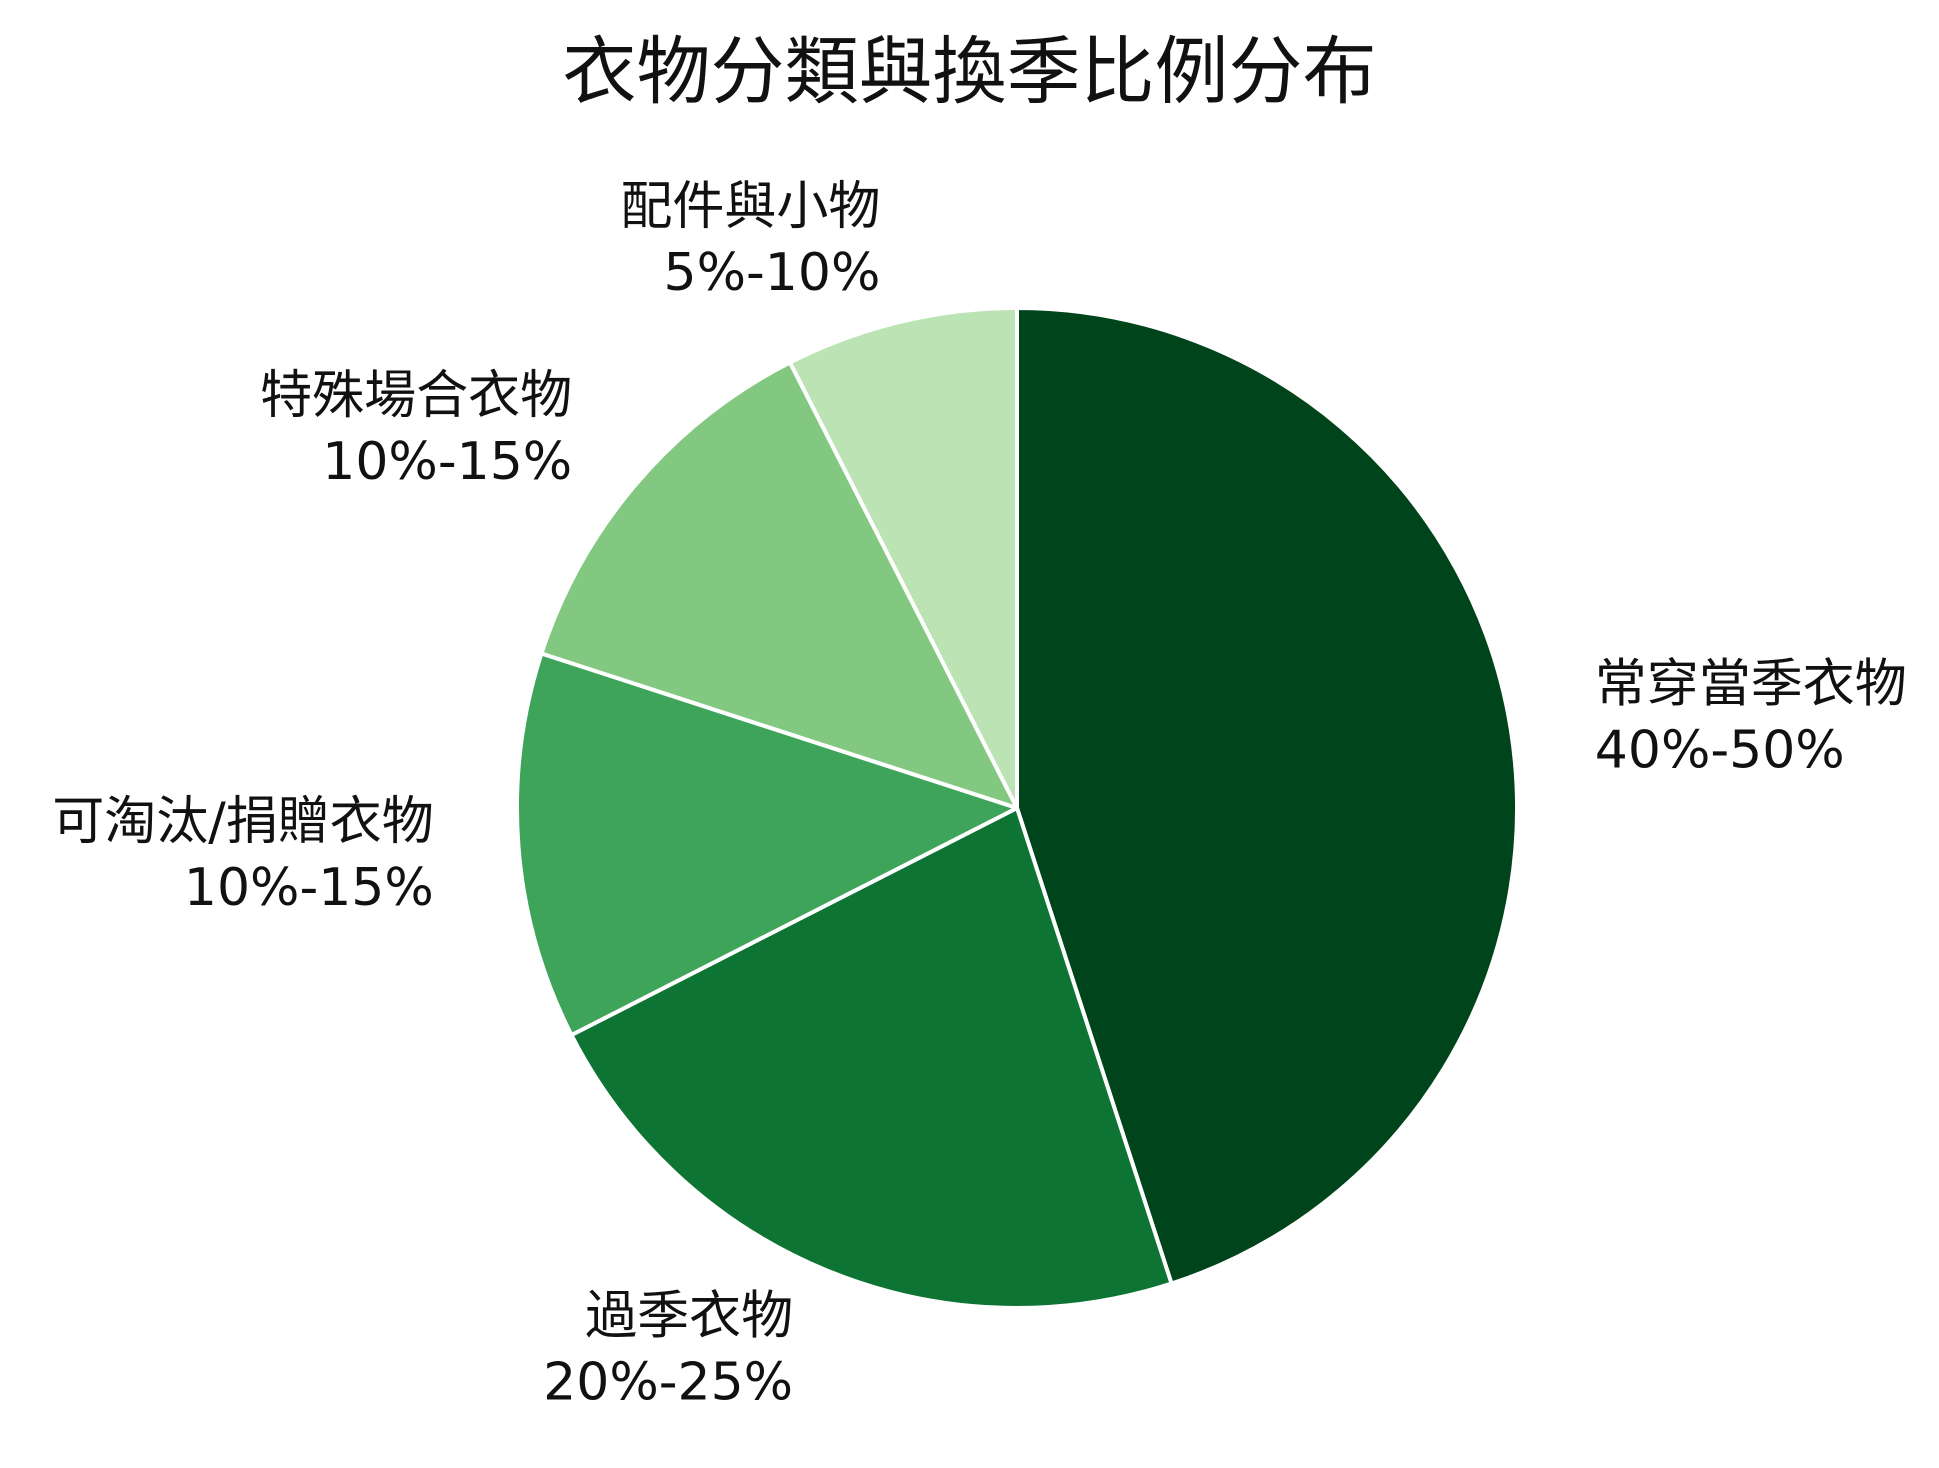  Describe the element at coordinates (447, 462) in the screenshot. I see `slice-value-label-3: 10%-15%` at that location.